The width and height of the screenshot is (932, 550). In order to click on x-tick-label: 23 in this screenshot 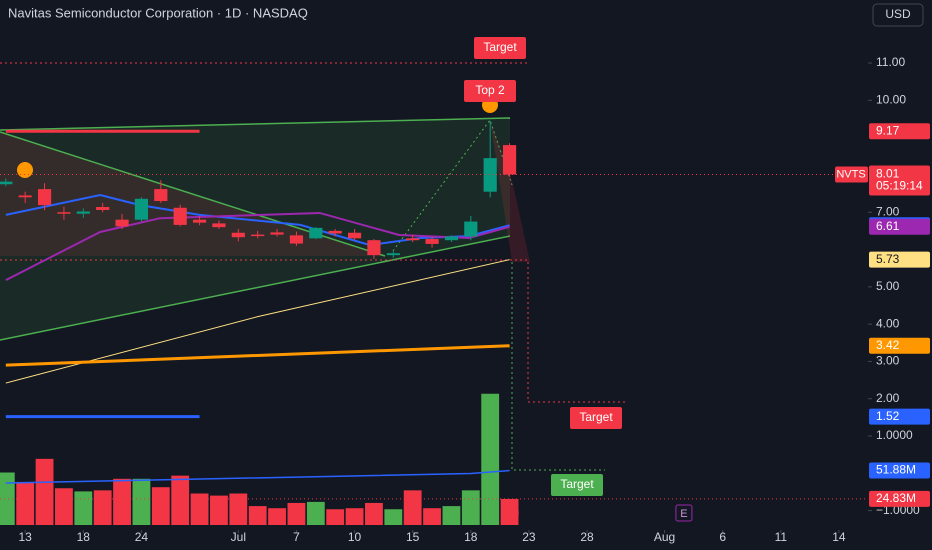, I will do `click(529, 537)`.